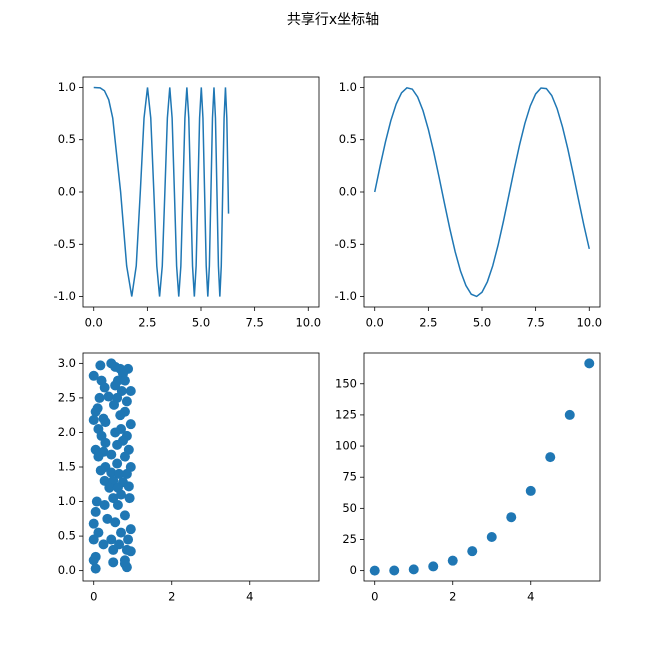 The image size is (667, 653). Describe the element at coordinates (349, 508) in the screenshot. I see `y-tick-label: 50` at that location.